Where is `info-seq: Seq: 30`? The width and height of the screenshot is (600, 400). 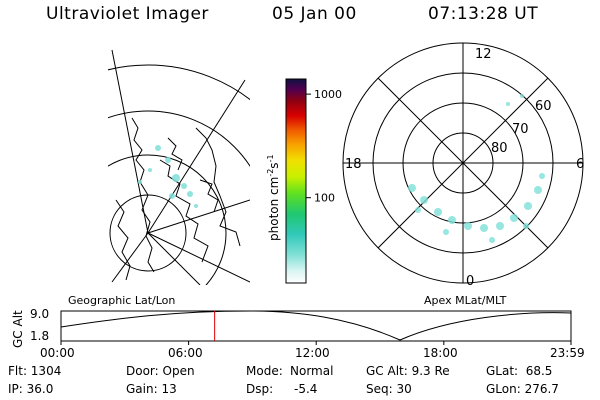
info-seq: Seq: 30 is located at coordinates (389, 389).